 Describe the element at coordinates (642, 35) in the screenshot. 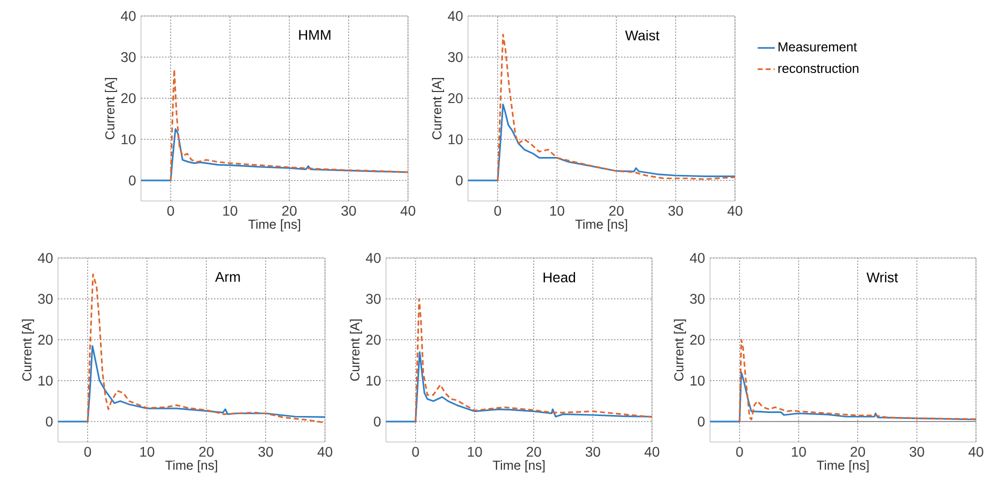

I see `annotation: Waist` at that location.